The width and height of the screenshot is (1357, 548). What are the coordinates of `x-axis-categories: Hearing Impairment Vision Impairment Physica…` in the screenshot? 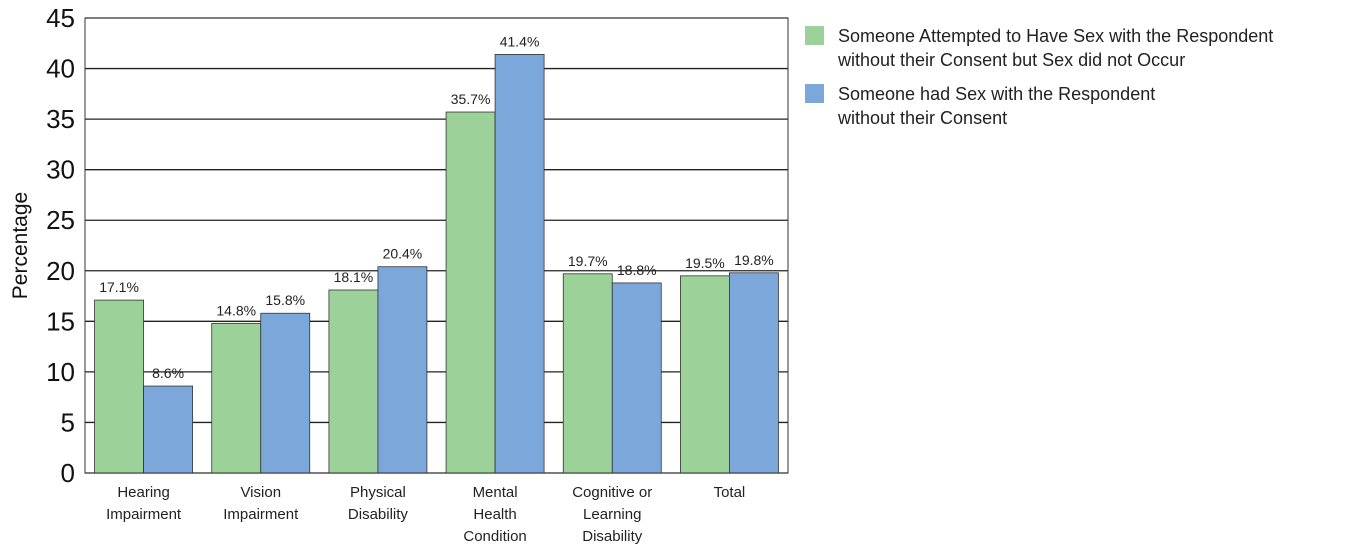 It's located at (425, 514).